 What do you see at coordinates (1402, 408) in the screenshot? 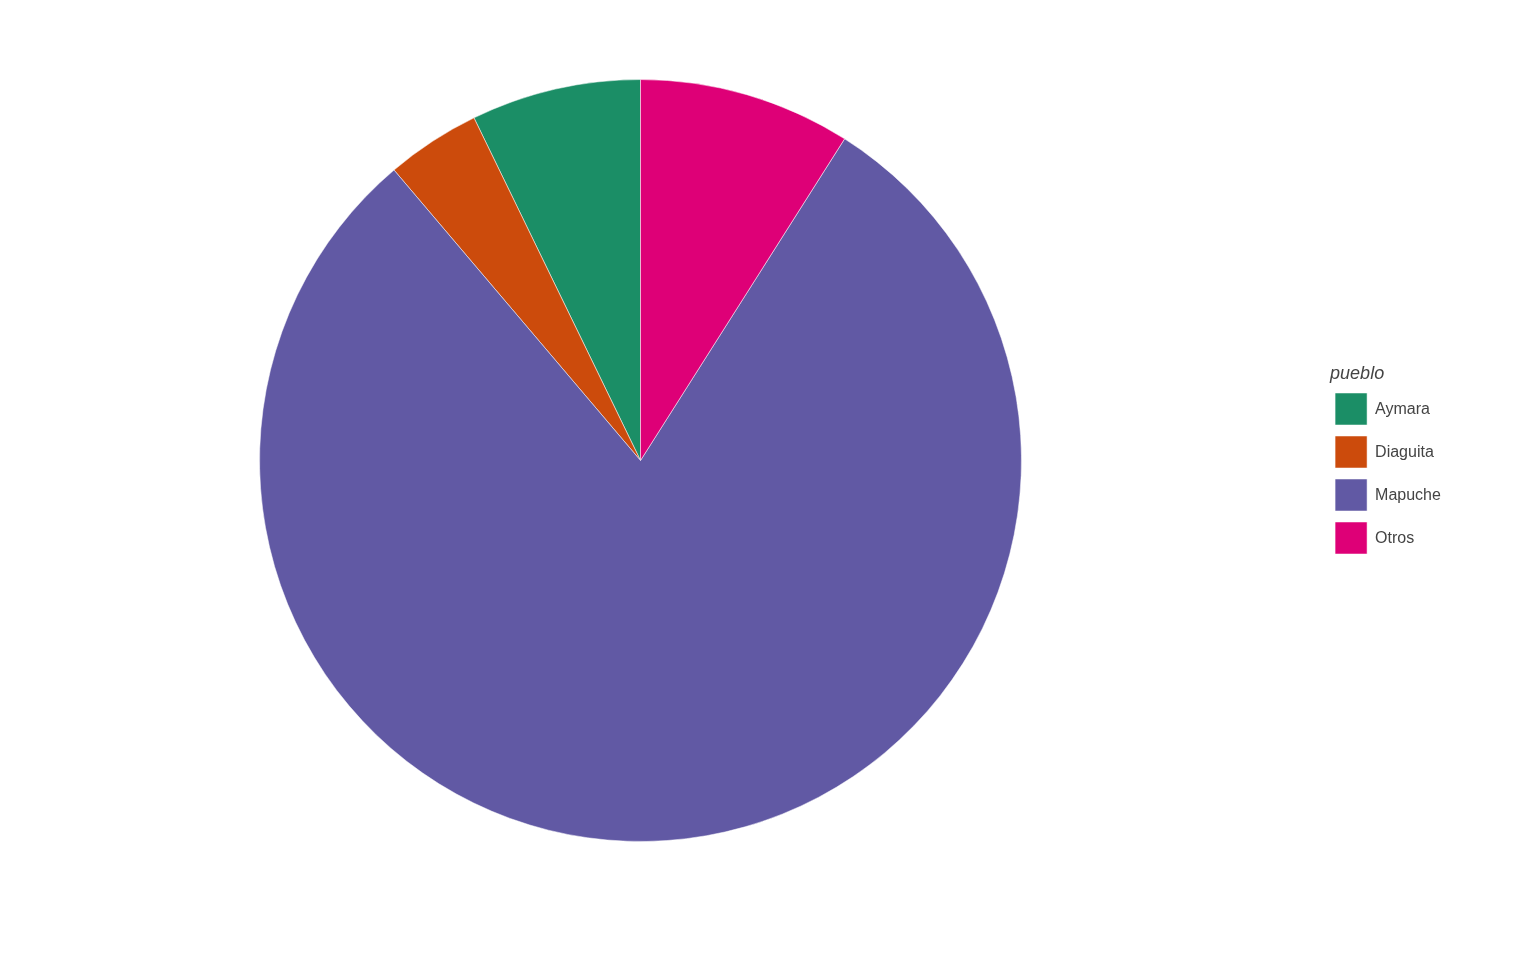
I see `legend-label: Aymara` at bounding box center [1402, 408].